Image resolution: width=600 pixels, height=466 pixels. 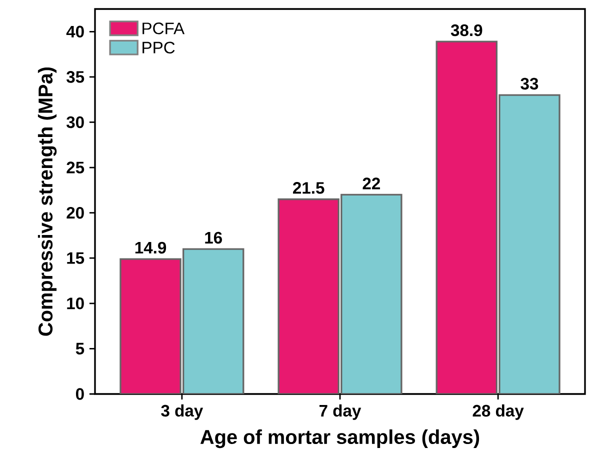 What do you see at coordinates (75, 212) in the screenshot?
I see `y-tick-label: 20` at bounding box center [75, 212].